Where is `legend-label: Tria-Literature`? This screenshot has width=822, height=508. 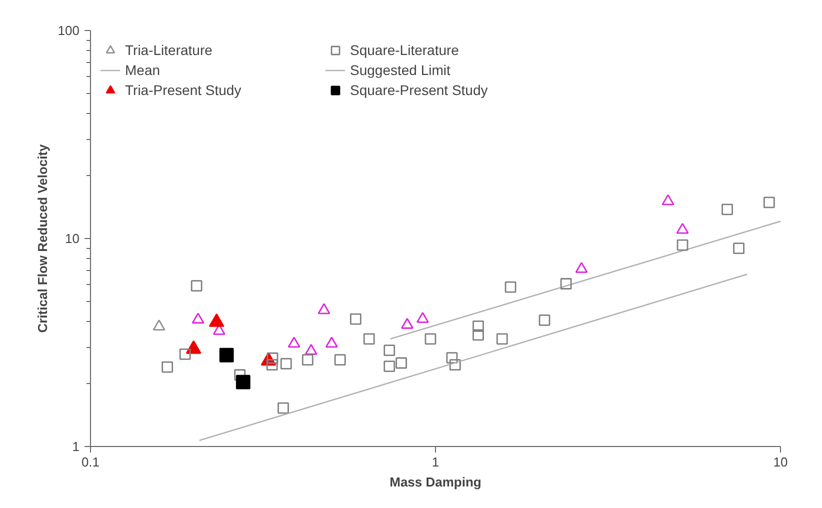
legend-label: Tria-Literature is located at coordinates (169, 50).